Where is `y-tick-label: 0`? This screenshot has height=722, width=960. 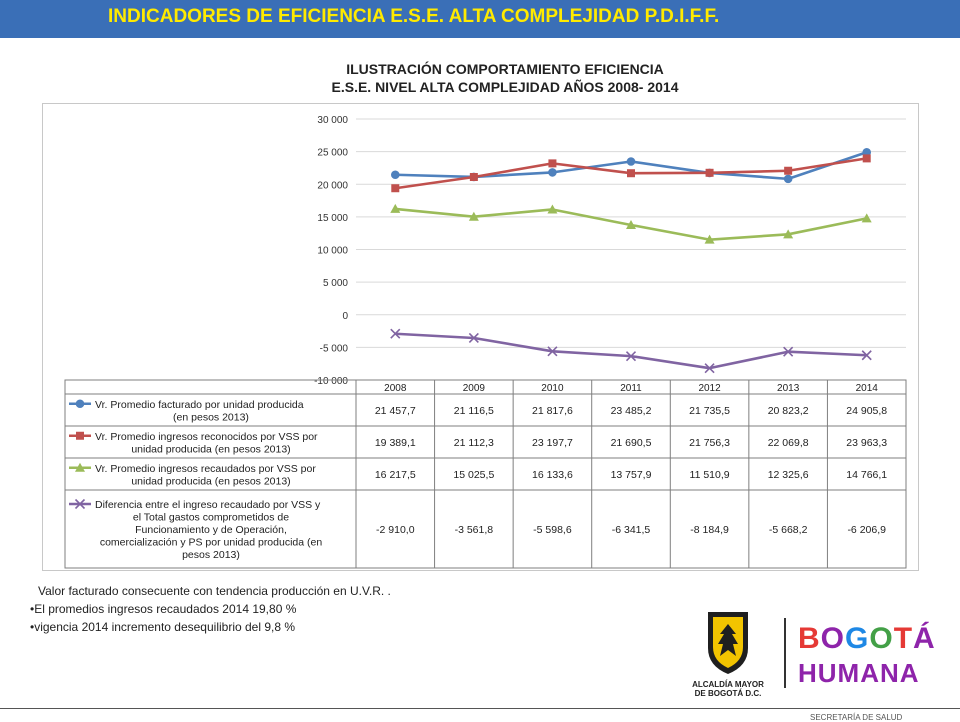 y-tick-label: 0 is located at coordinates (345, 316).